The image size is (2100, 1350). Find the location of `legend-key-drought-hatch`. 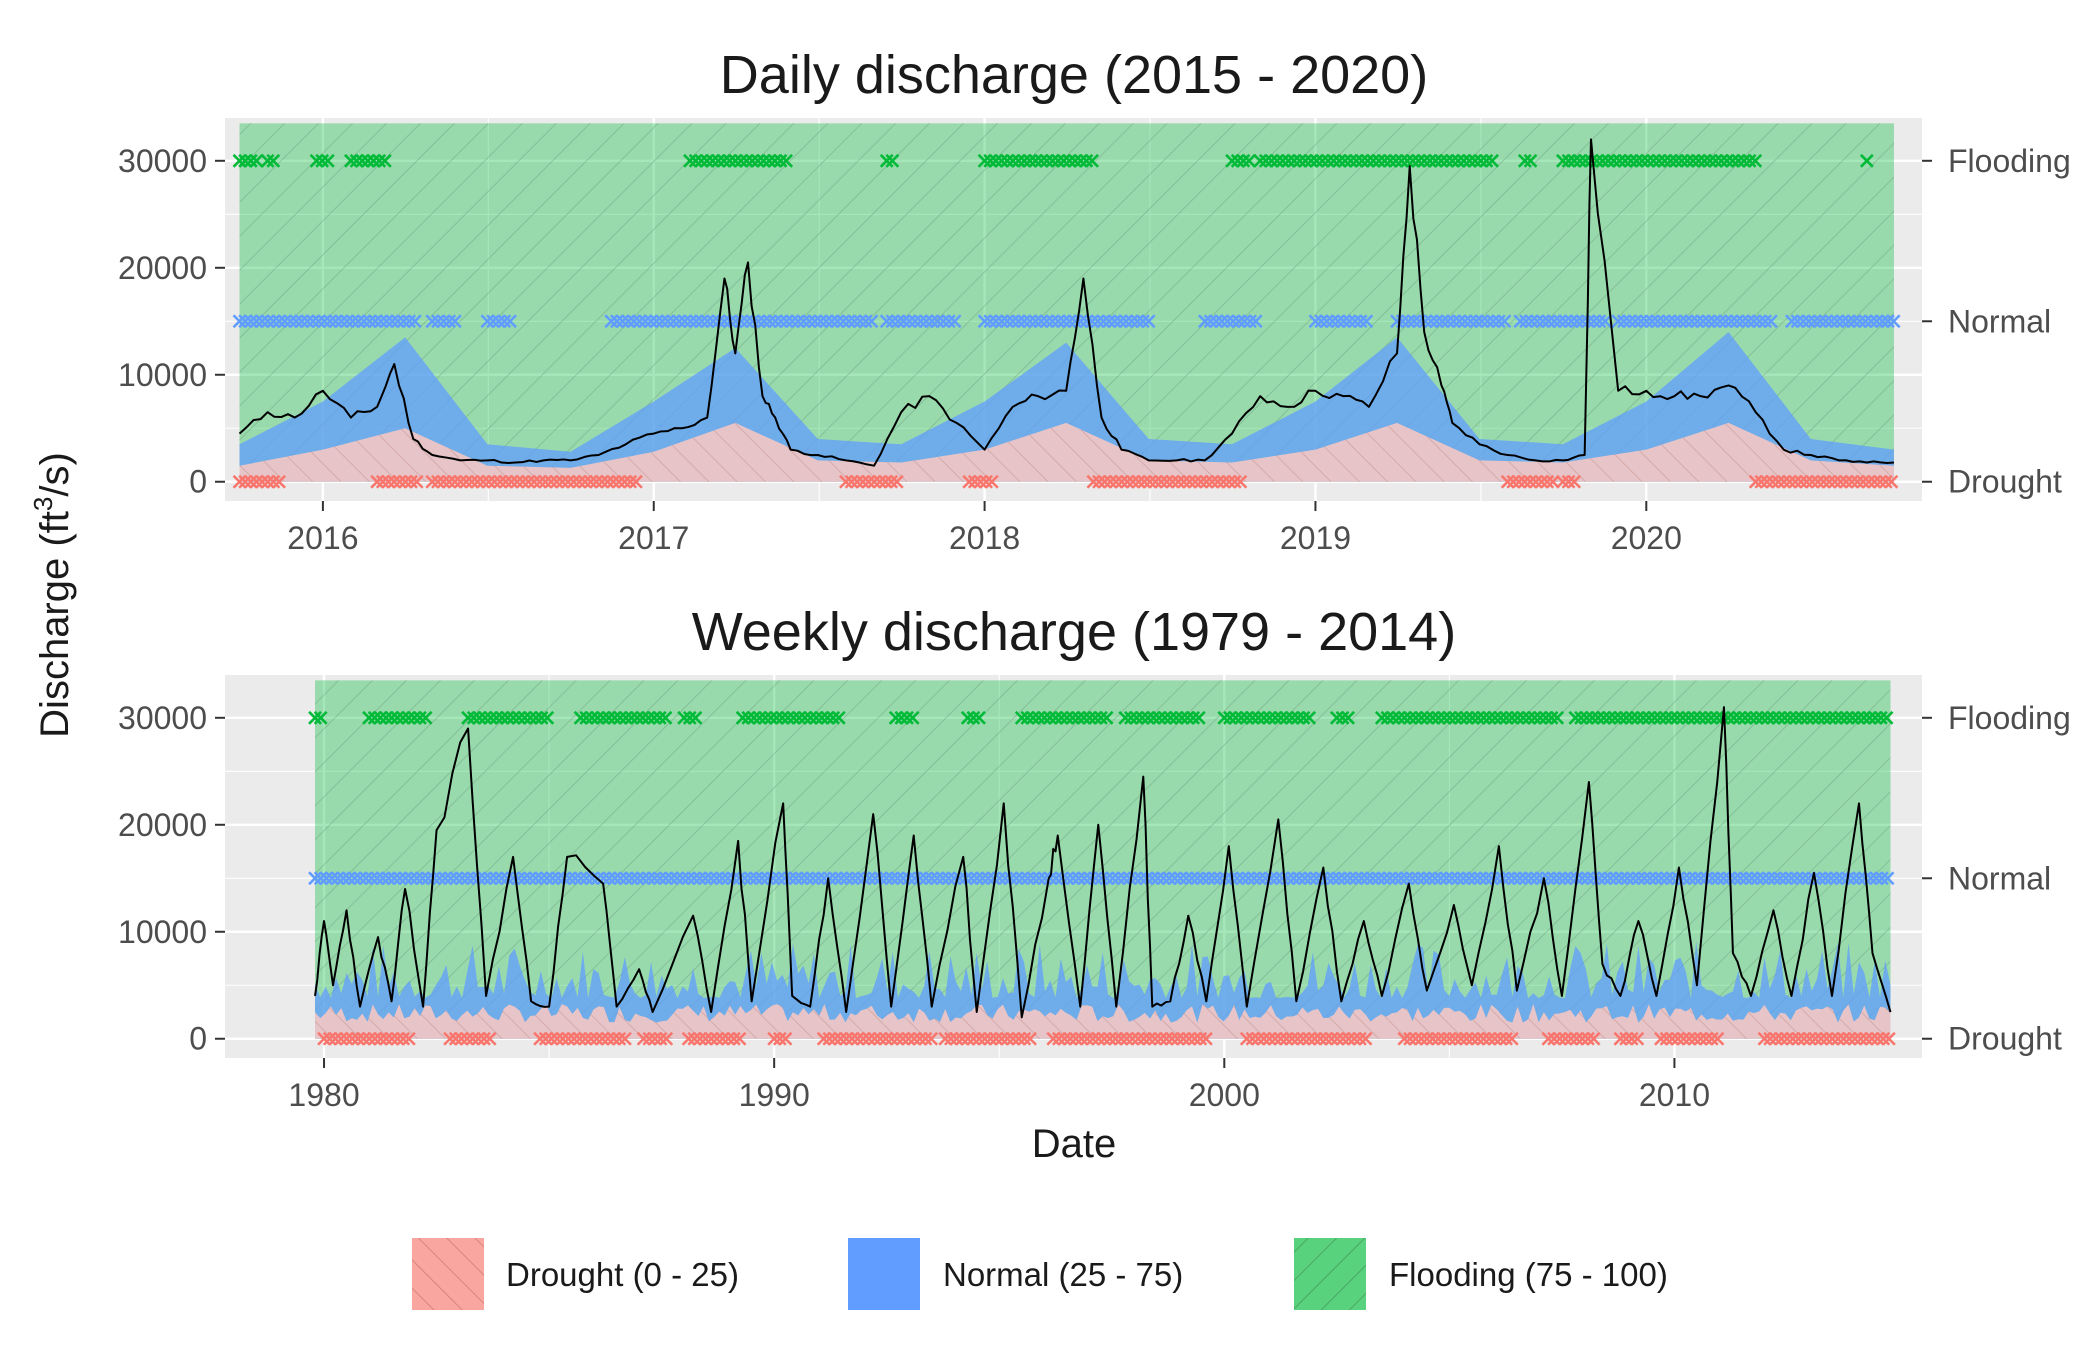

legend-key-drought-hatch is located at coordinates (448, 1274).